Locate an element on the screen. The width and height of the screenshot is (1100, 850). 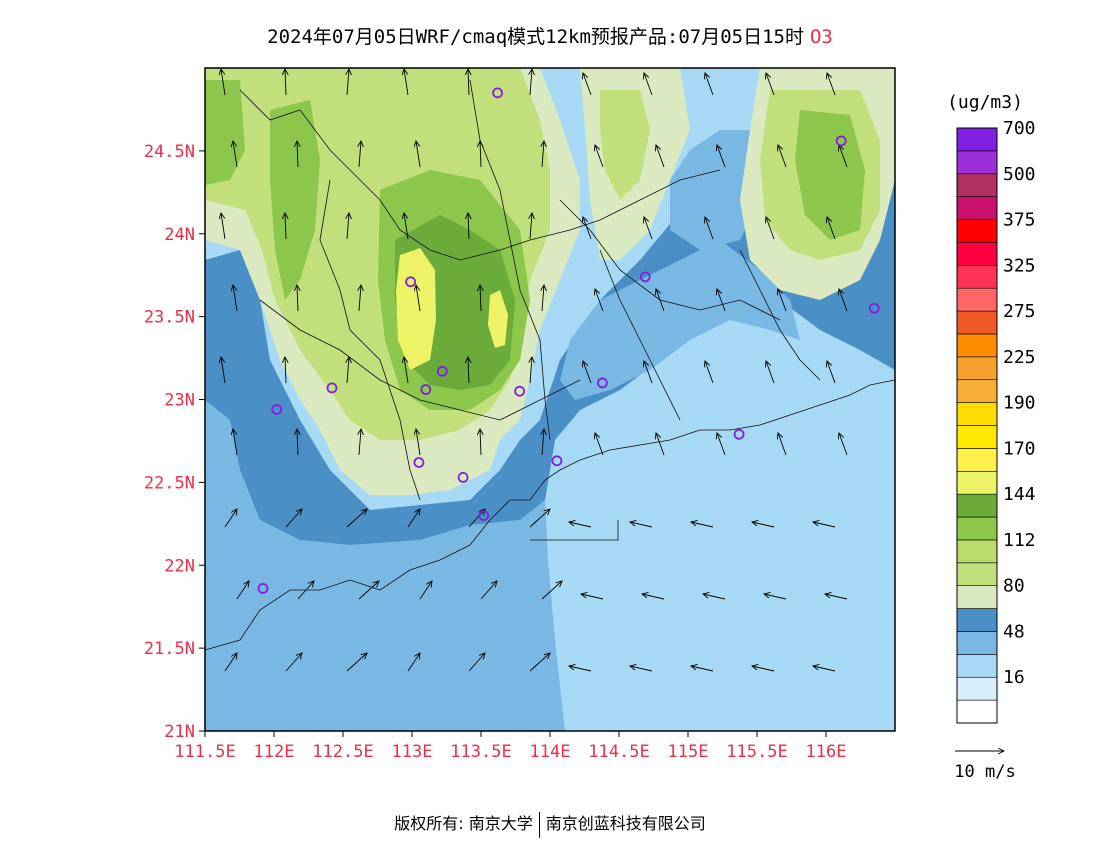
legend-frame is located at coordinates (977, 425).